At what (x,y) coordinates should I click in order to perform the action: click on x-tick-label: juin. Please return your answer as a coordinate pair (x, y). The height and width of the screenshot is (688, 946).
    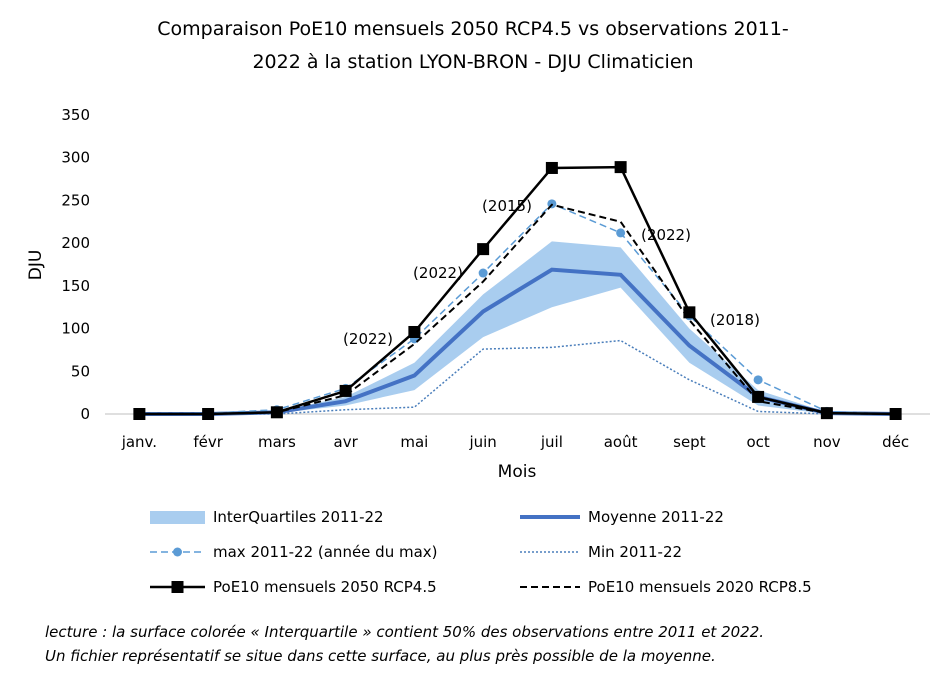
    Looking at the image, I should click on (482, 442).